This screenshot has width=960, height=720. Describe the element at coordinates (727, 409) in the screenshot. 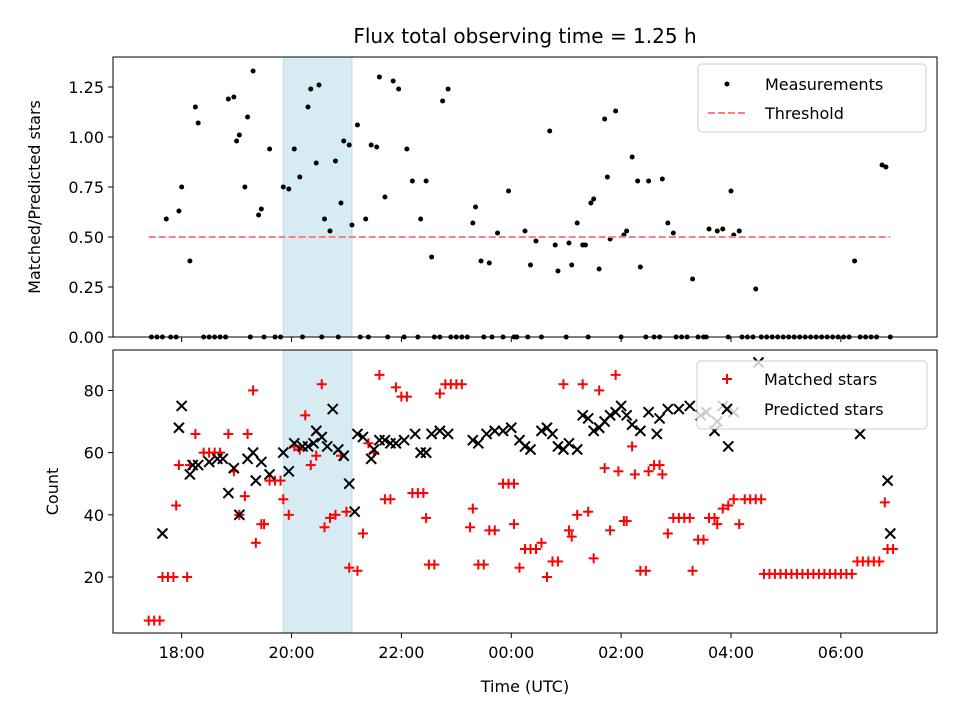

I see `legend-predicted-marker` at that location.